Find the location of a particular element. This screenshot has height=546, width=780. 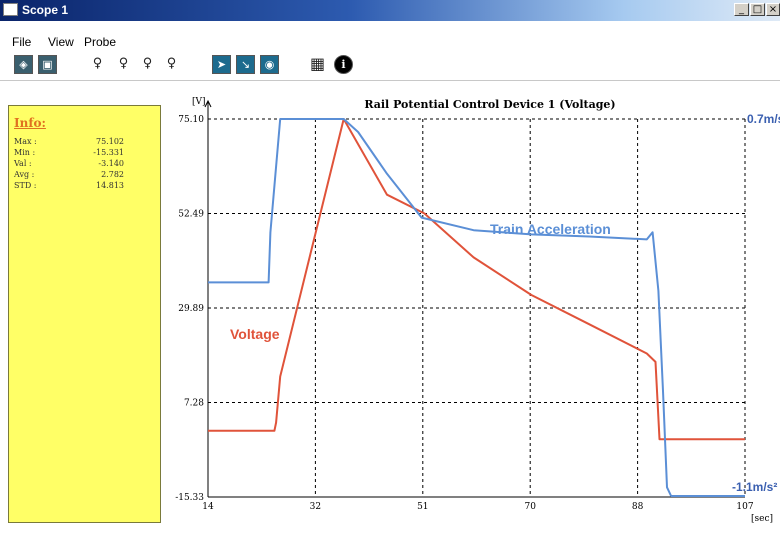

voltage-series-label: Voltage is located at coordinates (255, 334).